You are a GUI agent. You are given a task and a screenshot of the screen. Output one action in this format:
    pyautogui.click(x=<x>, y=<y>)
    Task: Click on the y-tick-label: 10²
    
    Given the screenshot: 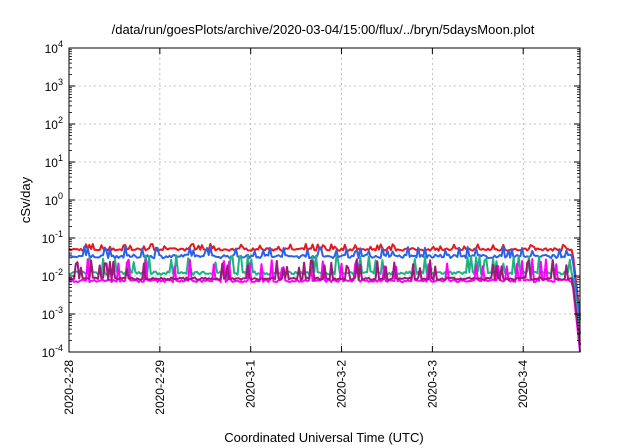 What is the action you would take?
    pyautogui.click(x=54, y=123)
    